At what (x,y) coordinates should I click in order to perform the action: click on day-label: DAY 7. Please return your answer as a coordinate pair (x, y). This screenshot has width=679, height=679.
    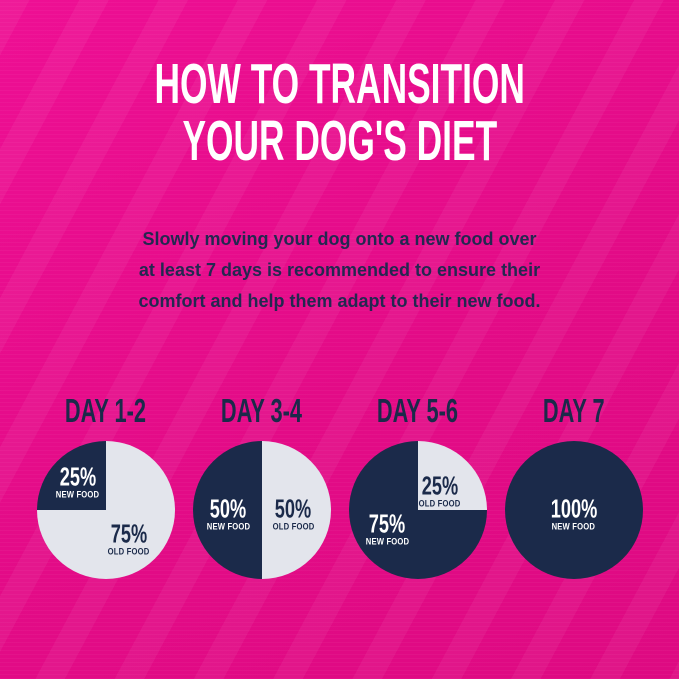
    Looking at the image, I should click on (573, 410).